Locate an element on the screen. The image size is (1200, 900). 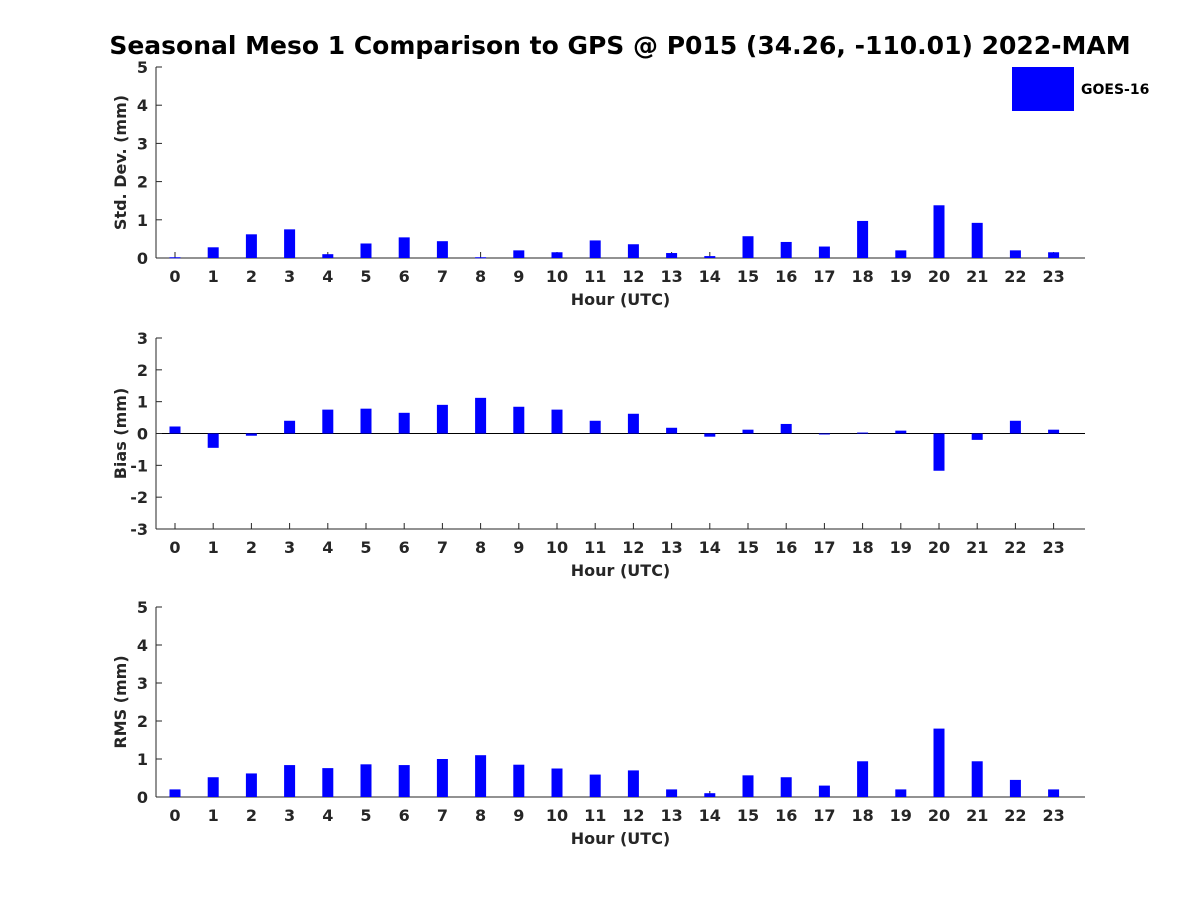
y-tick-label: 2 is located at coordinates (142, 370).